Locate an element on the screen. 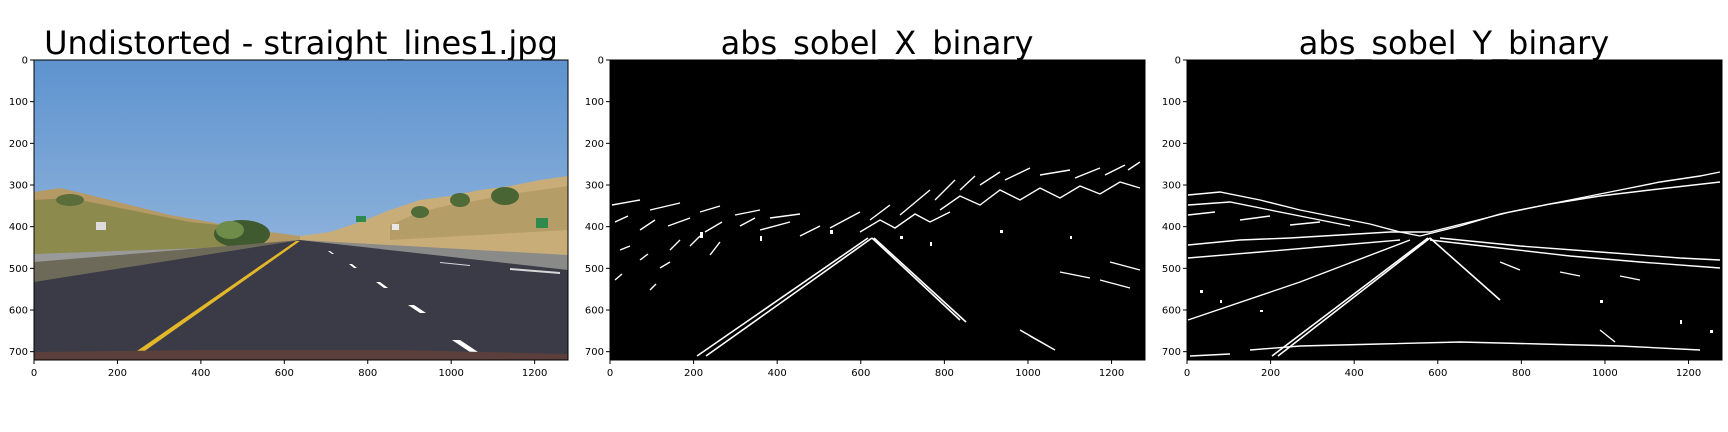 The image size is (1728, 432). x-tick-label-sobel-x-3: 600 is located at coordinates (860, 373).